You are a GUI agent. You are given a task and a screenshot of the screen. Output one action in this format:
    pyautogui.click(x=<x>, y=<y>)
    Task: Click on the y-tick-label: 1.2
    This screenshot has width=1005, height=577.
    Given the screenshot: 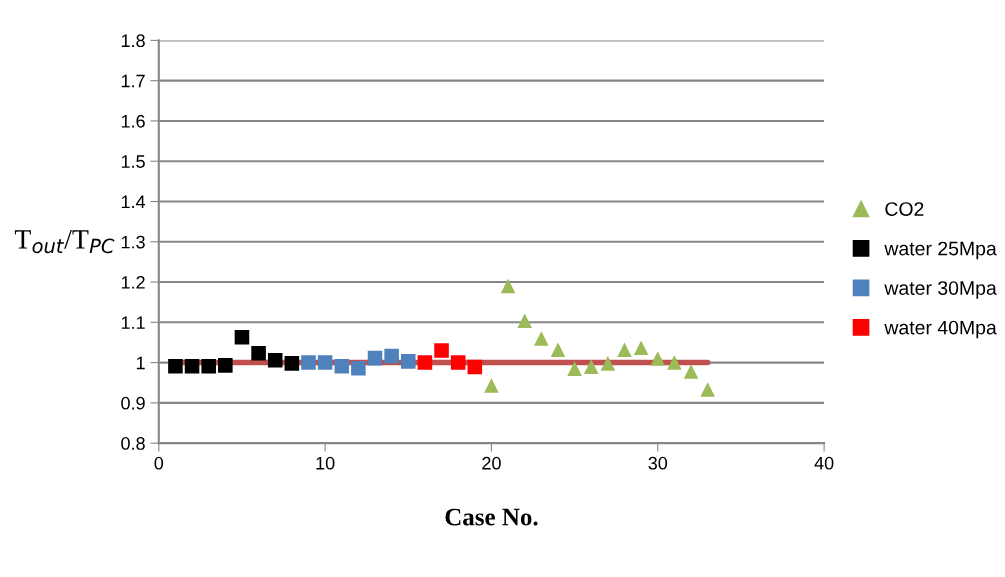 What is the action you would take?
    pyautogui.click(x=133, y=282)
    